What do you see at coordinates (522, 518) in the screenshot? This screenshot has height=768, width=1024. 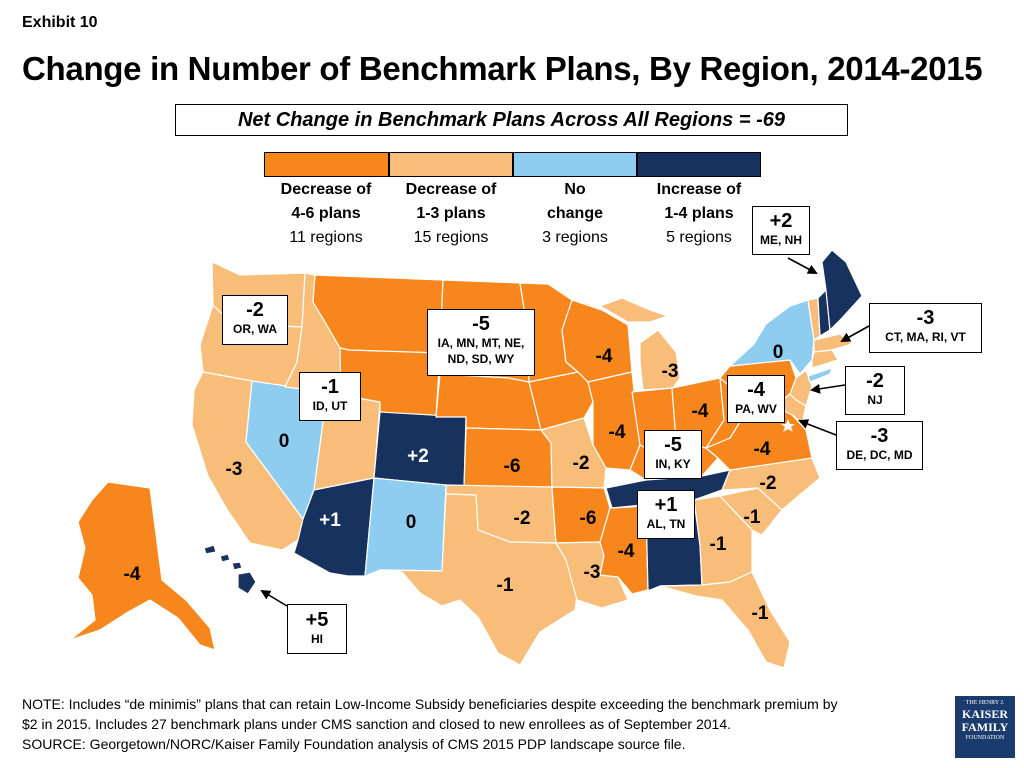 I see `label-ok: -2` at bounding box center [522, 518].